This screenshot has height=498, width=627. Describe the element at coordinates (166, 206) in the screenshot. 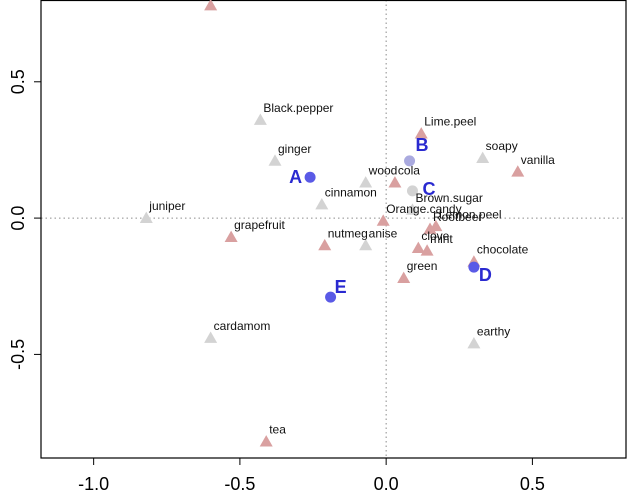

I see `attribute-label: juniper` at that location.